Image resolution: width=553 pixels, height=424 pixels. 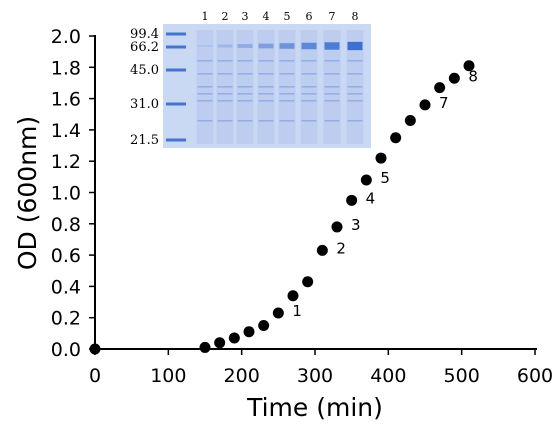 I want to click on x-tick-label: 500, so click(x=462, y=376).